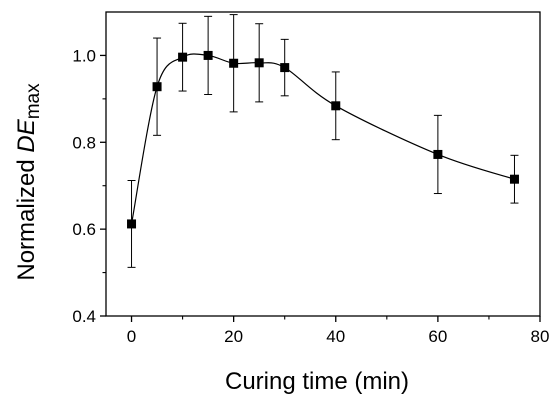 This screenshot has height=402, width=550. What do you see at coordinates (84, 229) in the screenshot?
I see `y-tick-label: 0.6` at bounding box center [84, 229].